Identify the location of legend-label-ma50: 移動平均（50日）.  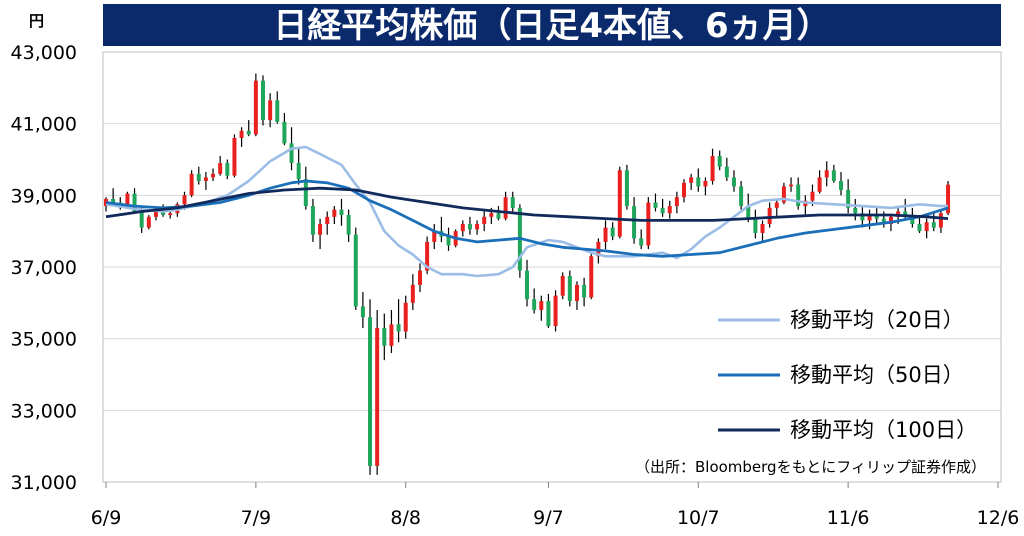
(877, 375).